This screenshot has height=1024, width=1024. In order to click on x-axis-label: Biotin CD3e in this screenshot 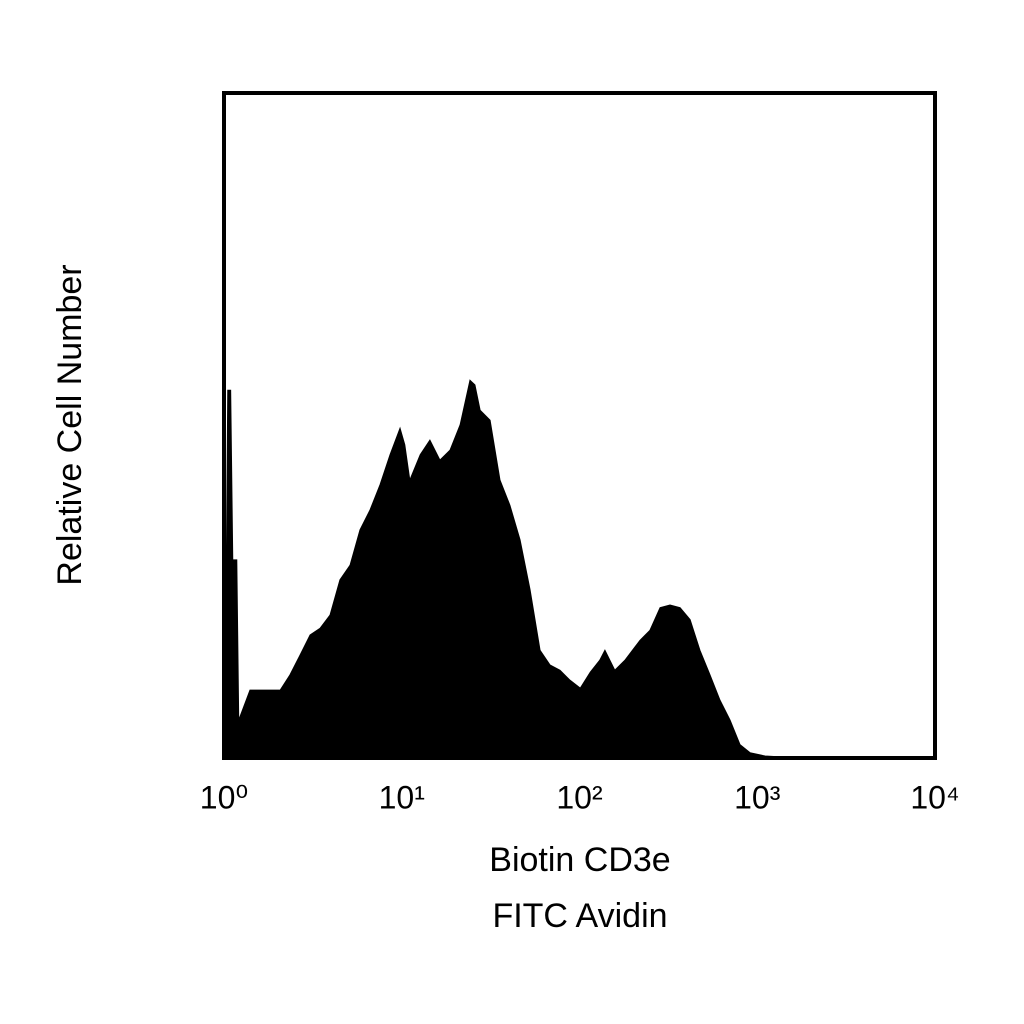, I will do `click(579, 860)`.